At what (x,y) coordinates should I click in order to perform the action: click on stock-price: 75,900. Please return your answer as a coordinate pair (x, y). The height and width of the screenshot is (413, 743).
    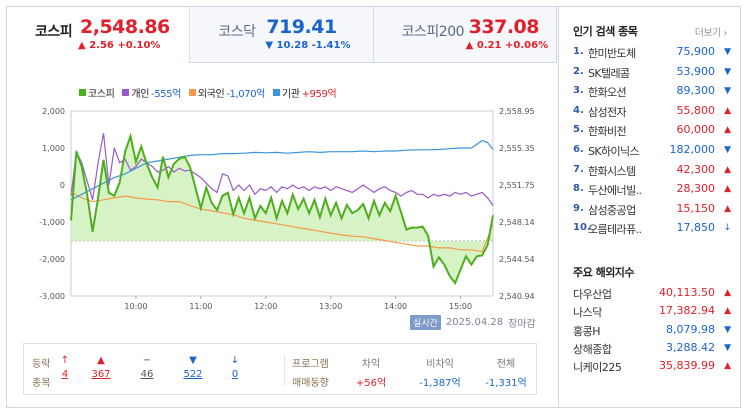
    Looking at the image, I should click on (696, 51).